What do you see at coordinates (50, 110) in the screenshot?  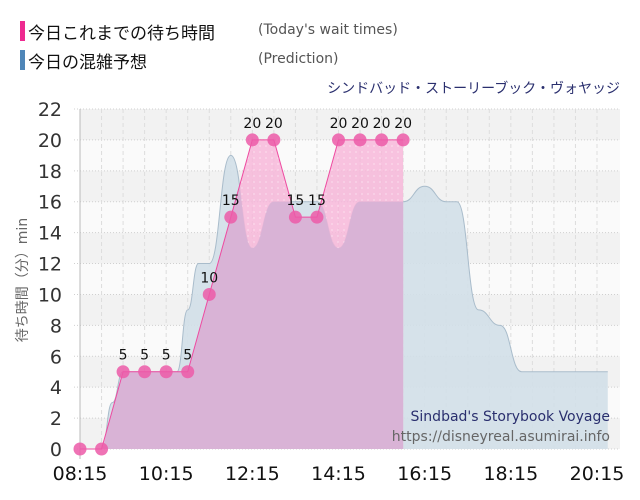 I see `y-tick-label: 22` at bounding box center [50, 110].